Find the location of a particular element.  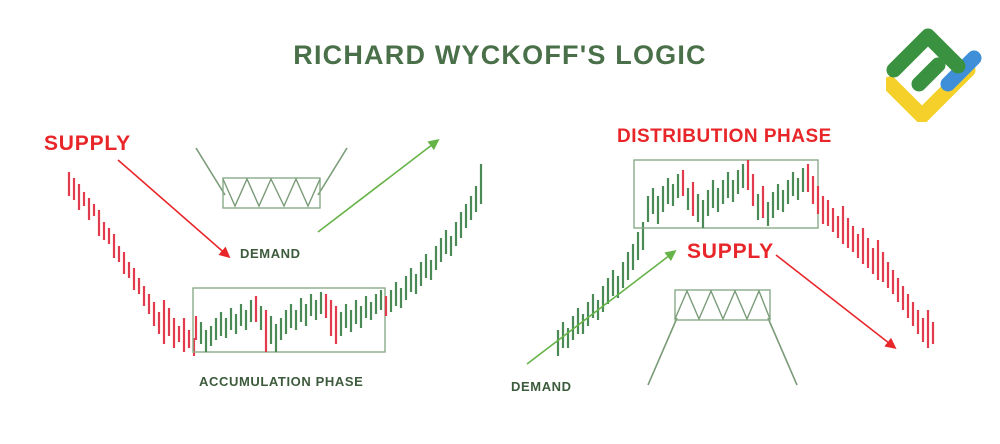

accumulation-candles-down is located at coordinates (291, 323).